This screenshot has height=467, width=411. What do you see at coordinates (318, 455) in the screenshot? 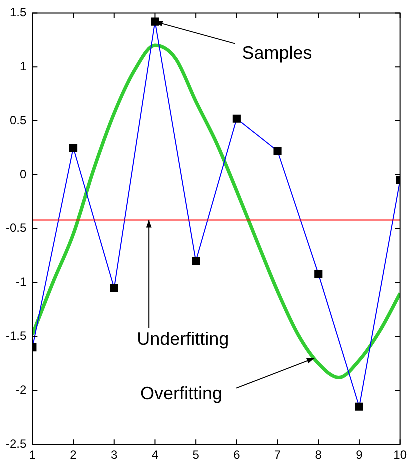
I see `x-tick-label: 8` at bounding box center [318, 455].